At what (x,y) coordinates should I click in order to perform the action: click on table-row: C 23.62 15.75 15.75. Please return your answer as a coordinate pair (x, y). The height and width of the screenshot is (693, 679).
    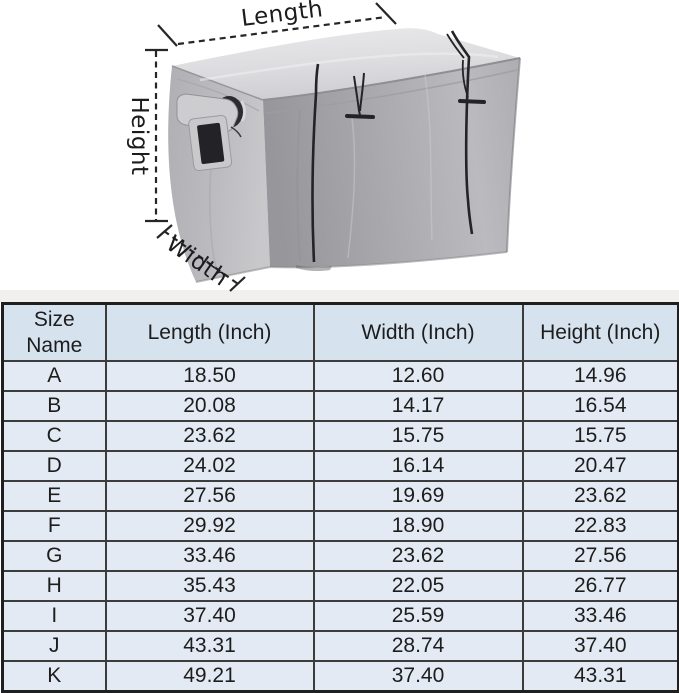
    Looking at the image, I should click on (340, 436).